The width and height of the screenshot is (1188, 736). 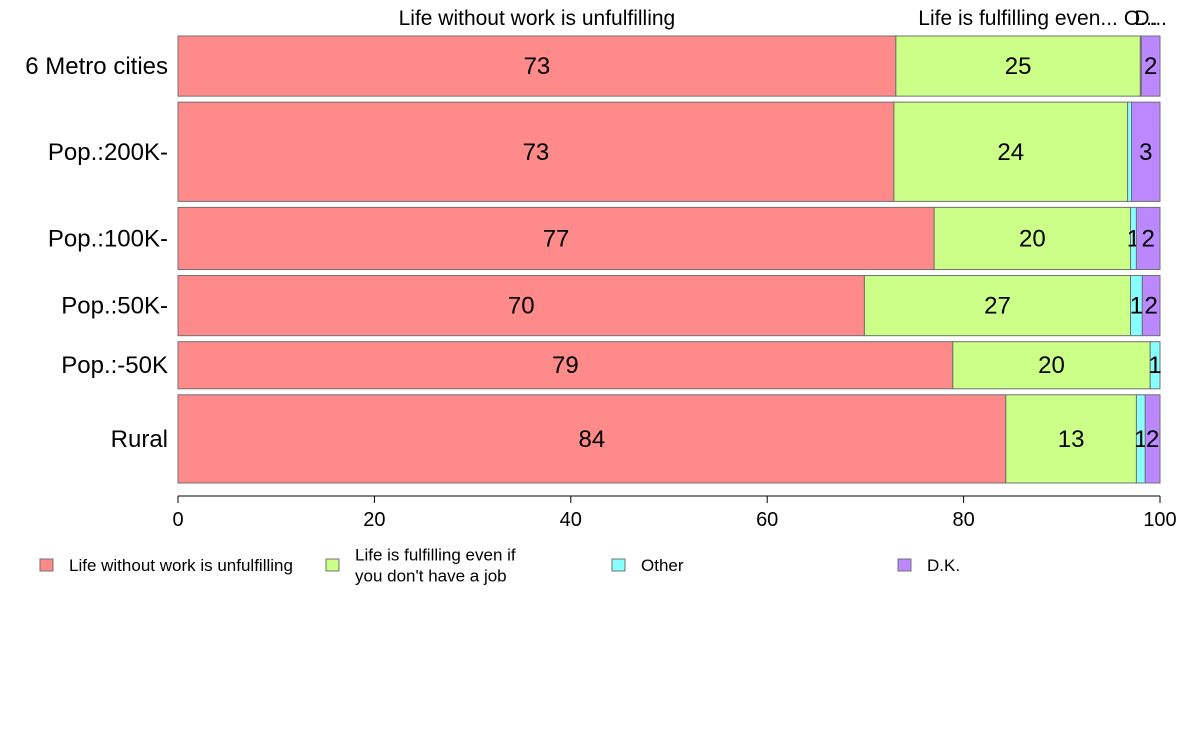 I want to click on bar-value-label: 13, so click(x=1071, y=439).